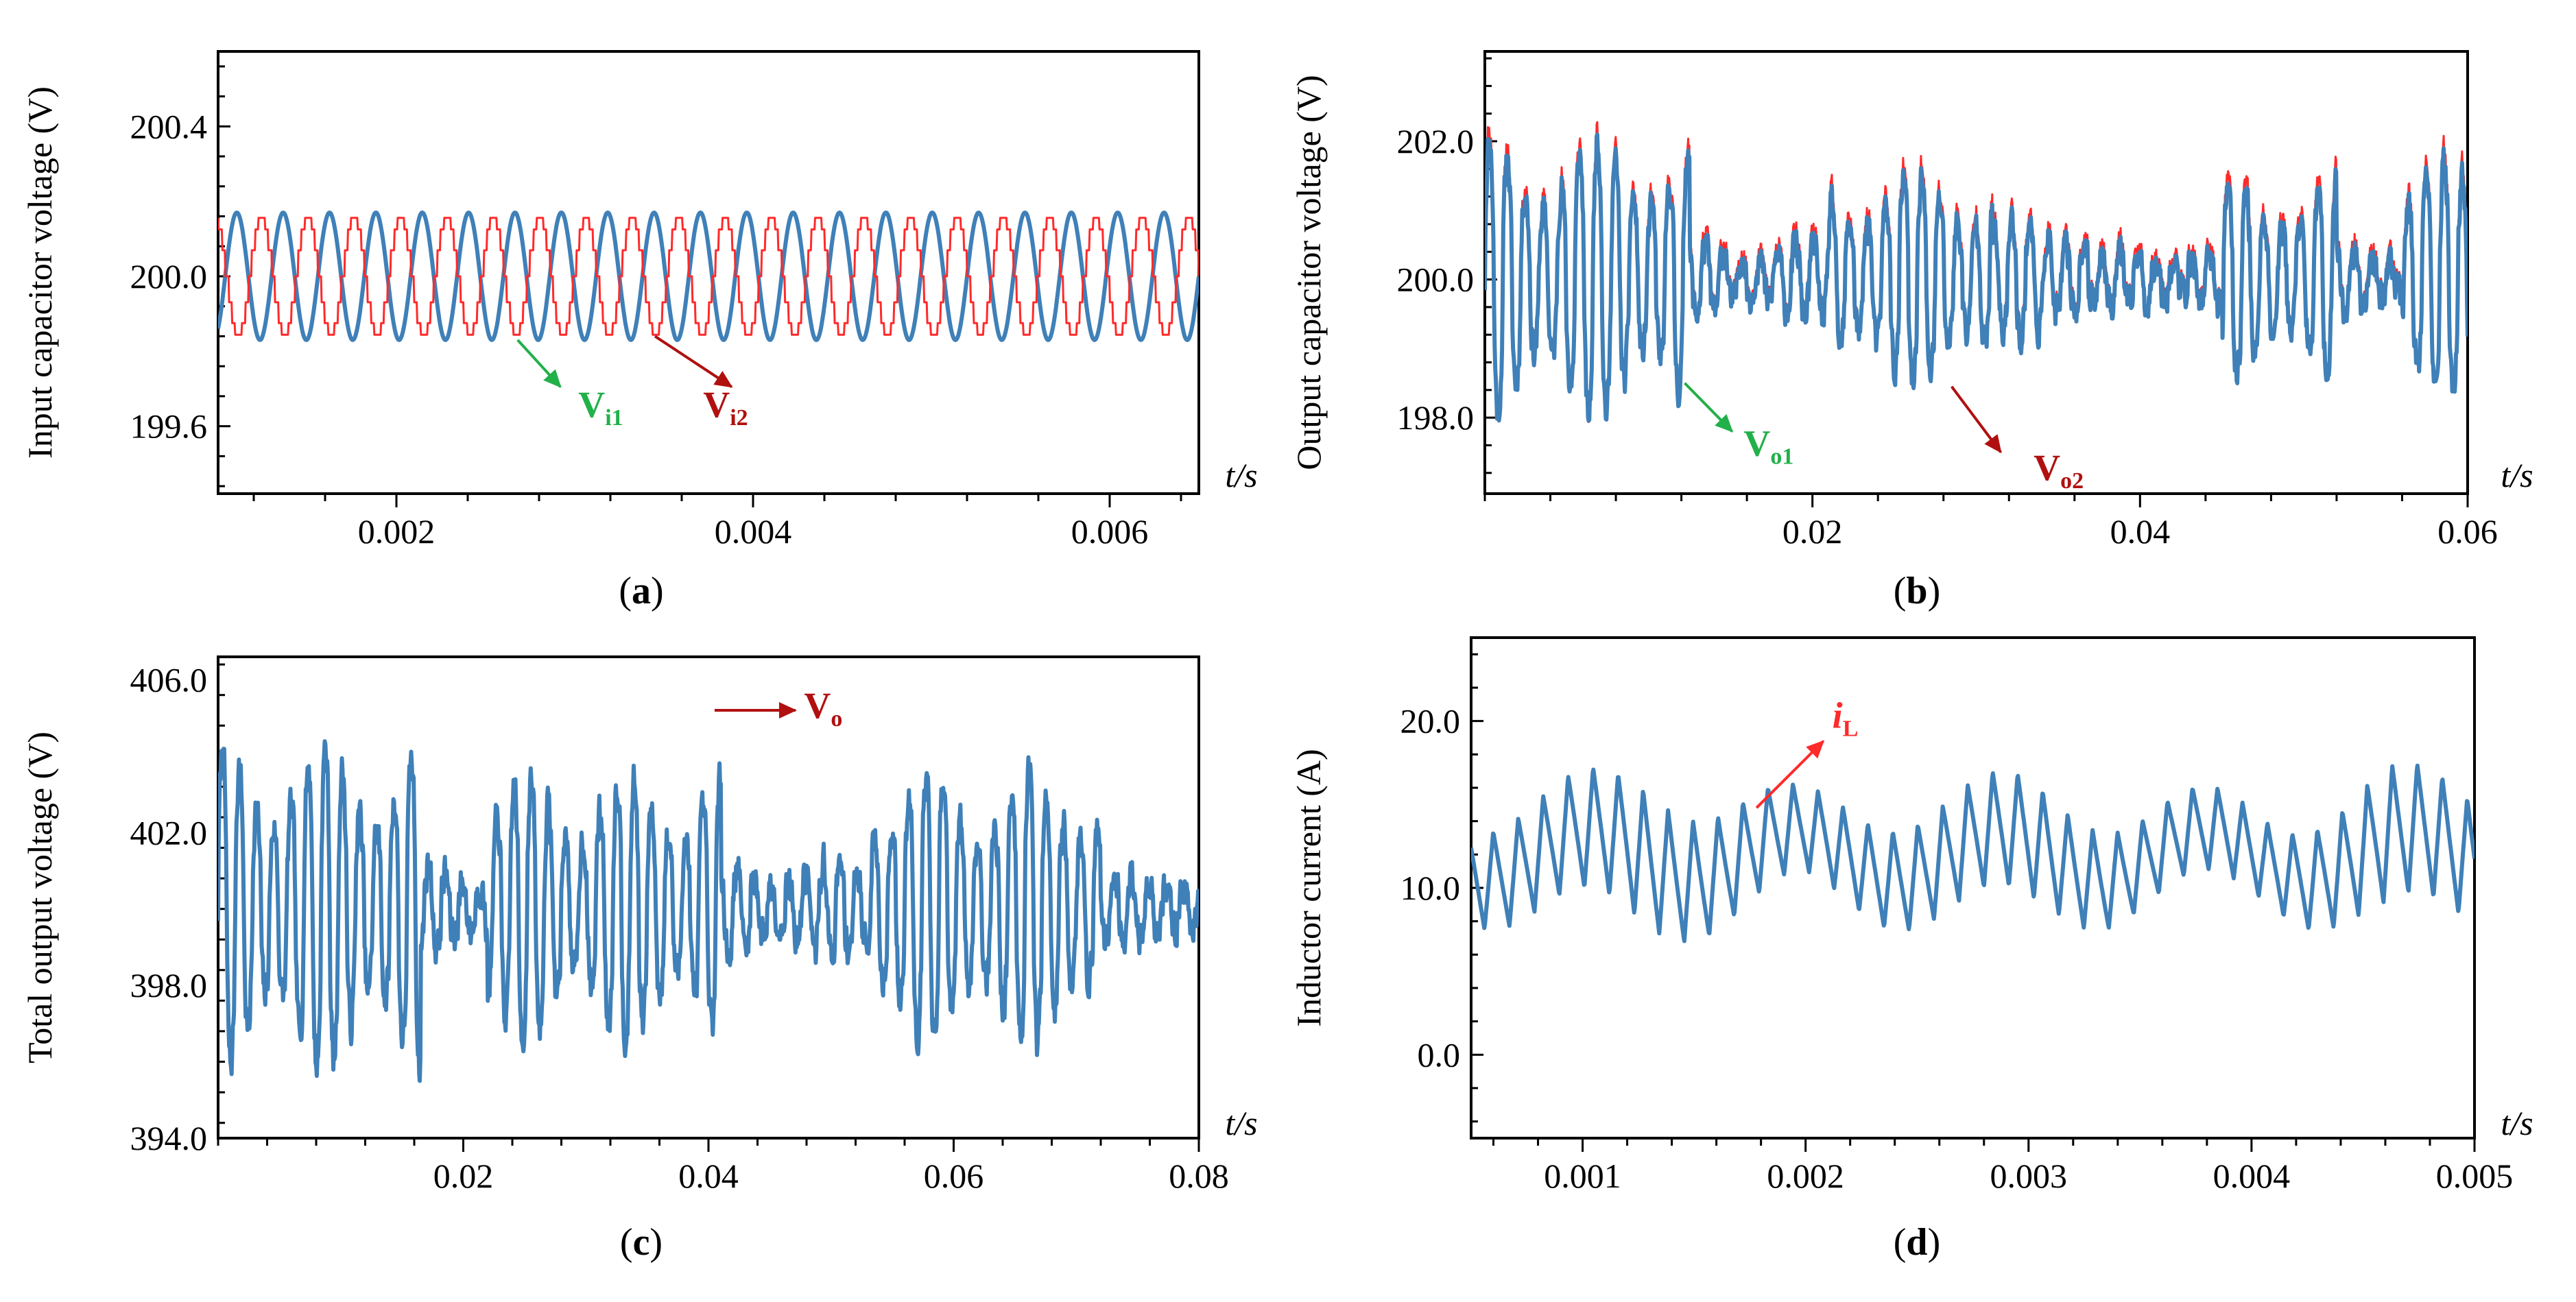 This screenshot has height=1302, width=2576. What do you see at coordinates (641, 591) in the screenshot?
I see `panel-caption: (a)` at bounding box center [641, 591].